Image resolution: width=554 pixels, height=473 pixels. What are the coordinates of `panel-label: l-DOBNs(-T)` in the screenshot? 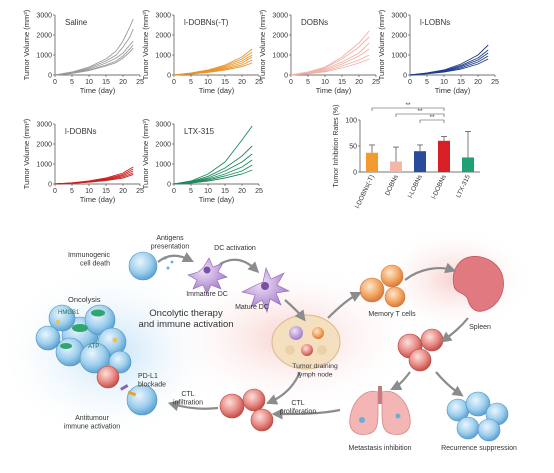 It's located at (206, 22).